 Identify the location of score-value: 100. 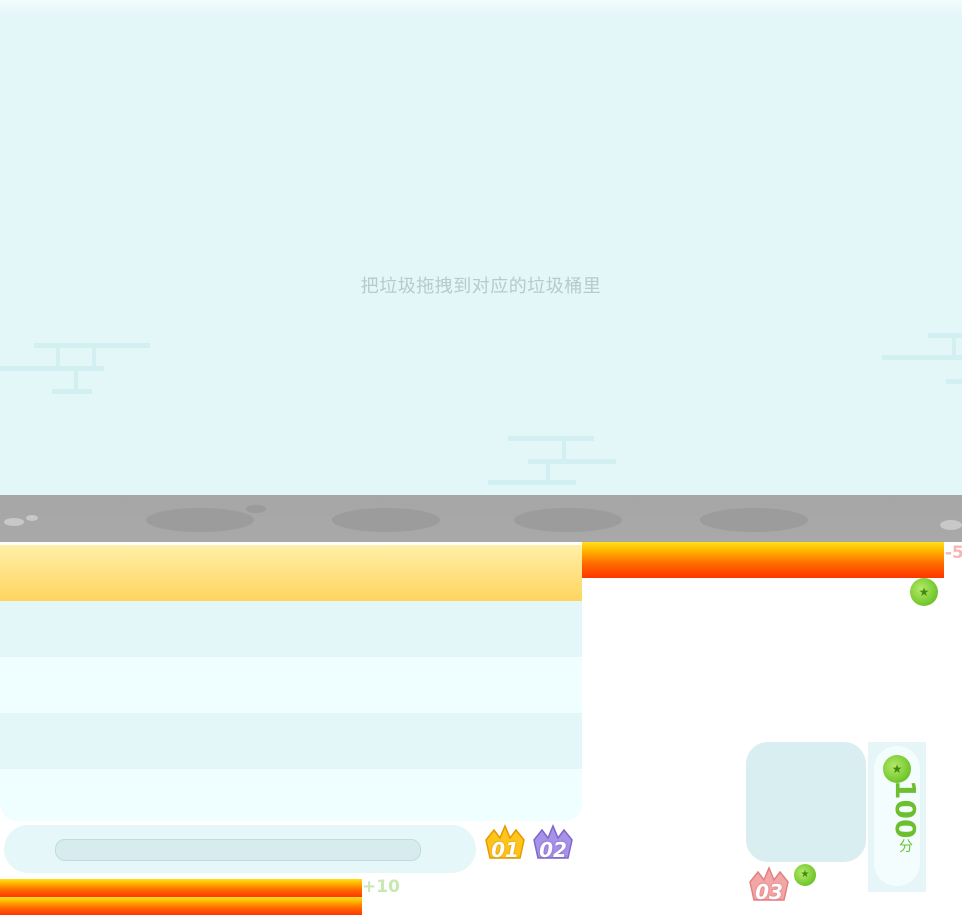
(905, 809).